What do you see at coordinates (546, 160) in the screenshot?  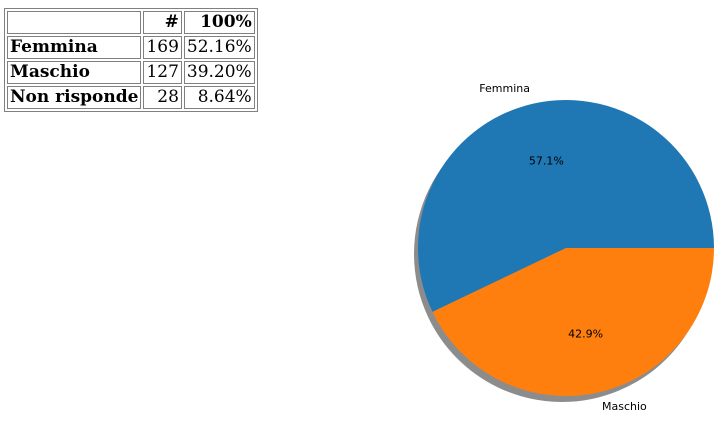 I see `pie-value-label: 57.1%` at bounding box center [546, 160].